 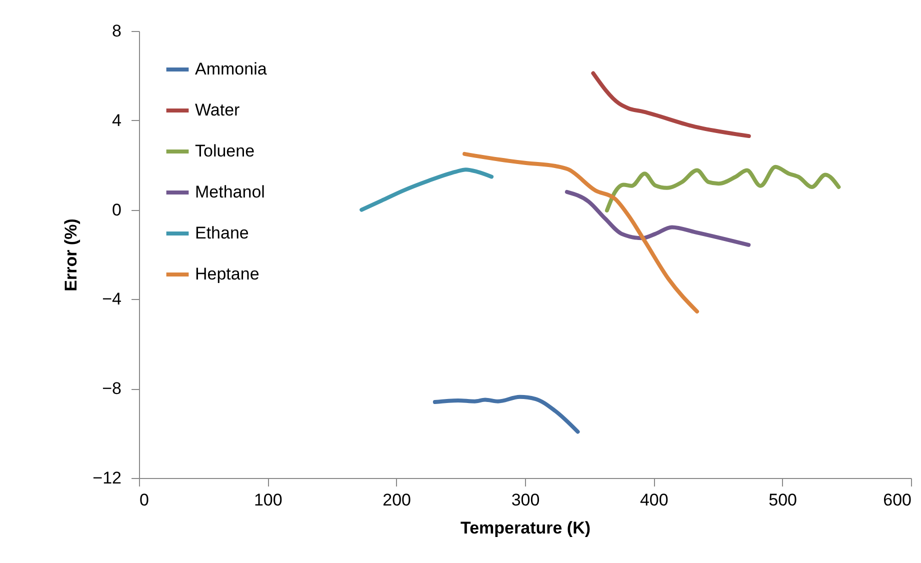 I want to click on x-tick-label: 0, so click(x=144, y=500).